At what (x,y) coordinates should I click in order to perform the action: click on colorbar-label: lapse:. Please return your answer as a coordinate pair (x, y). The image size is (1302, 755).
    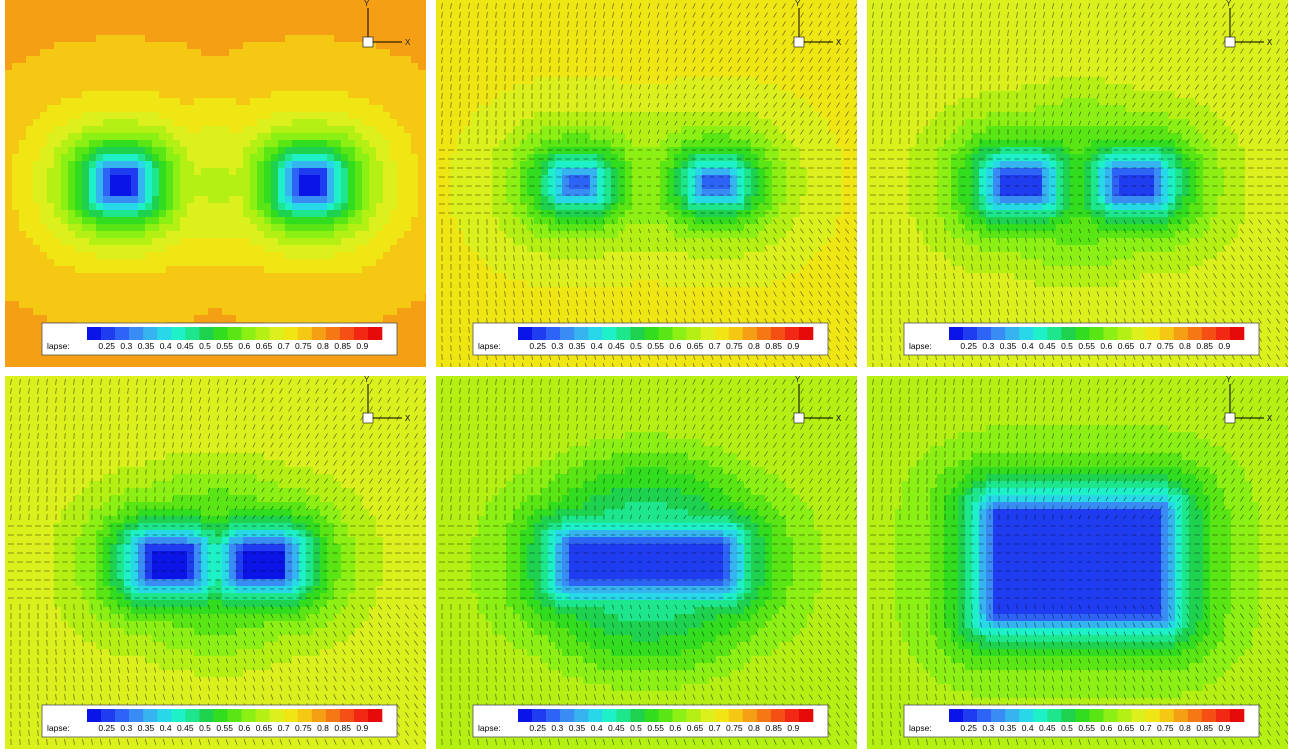
    Looking at the image, I should click on (489, 728).